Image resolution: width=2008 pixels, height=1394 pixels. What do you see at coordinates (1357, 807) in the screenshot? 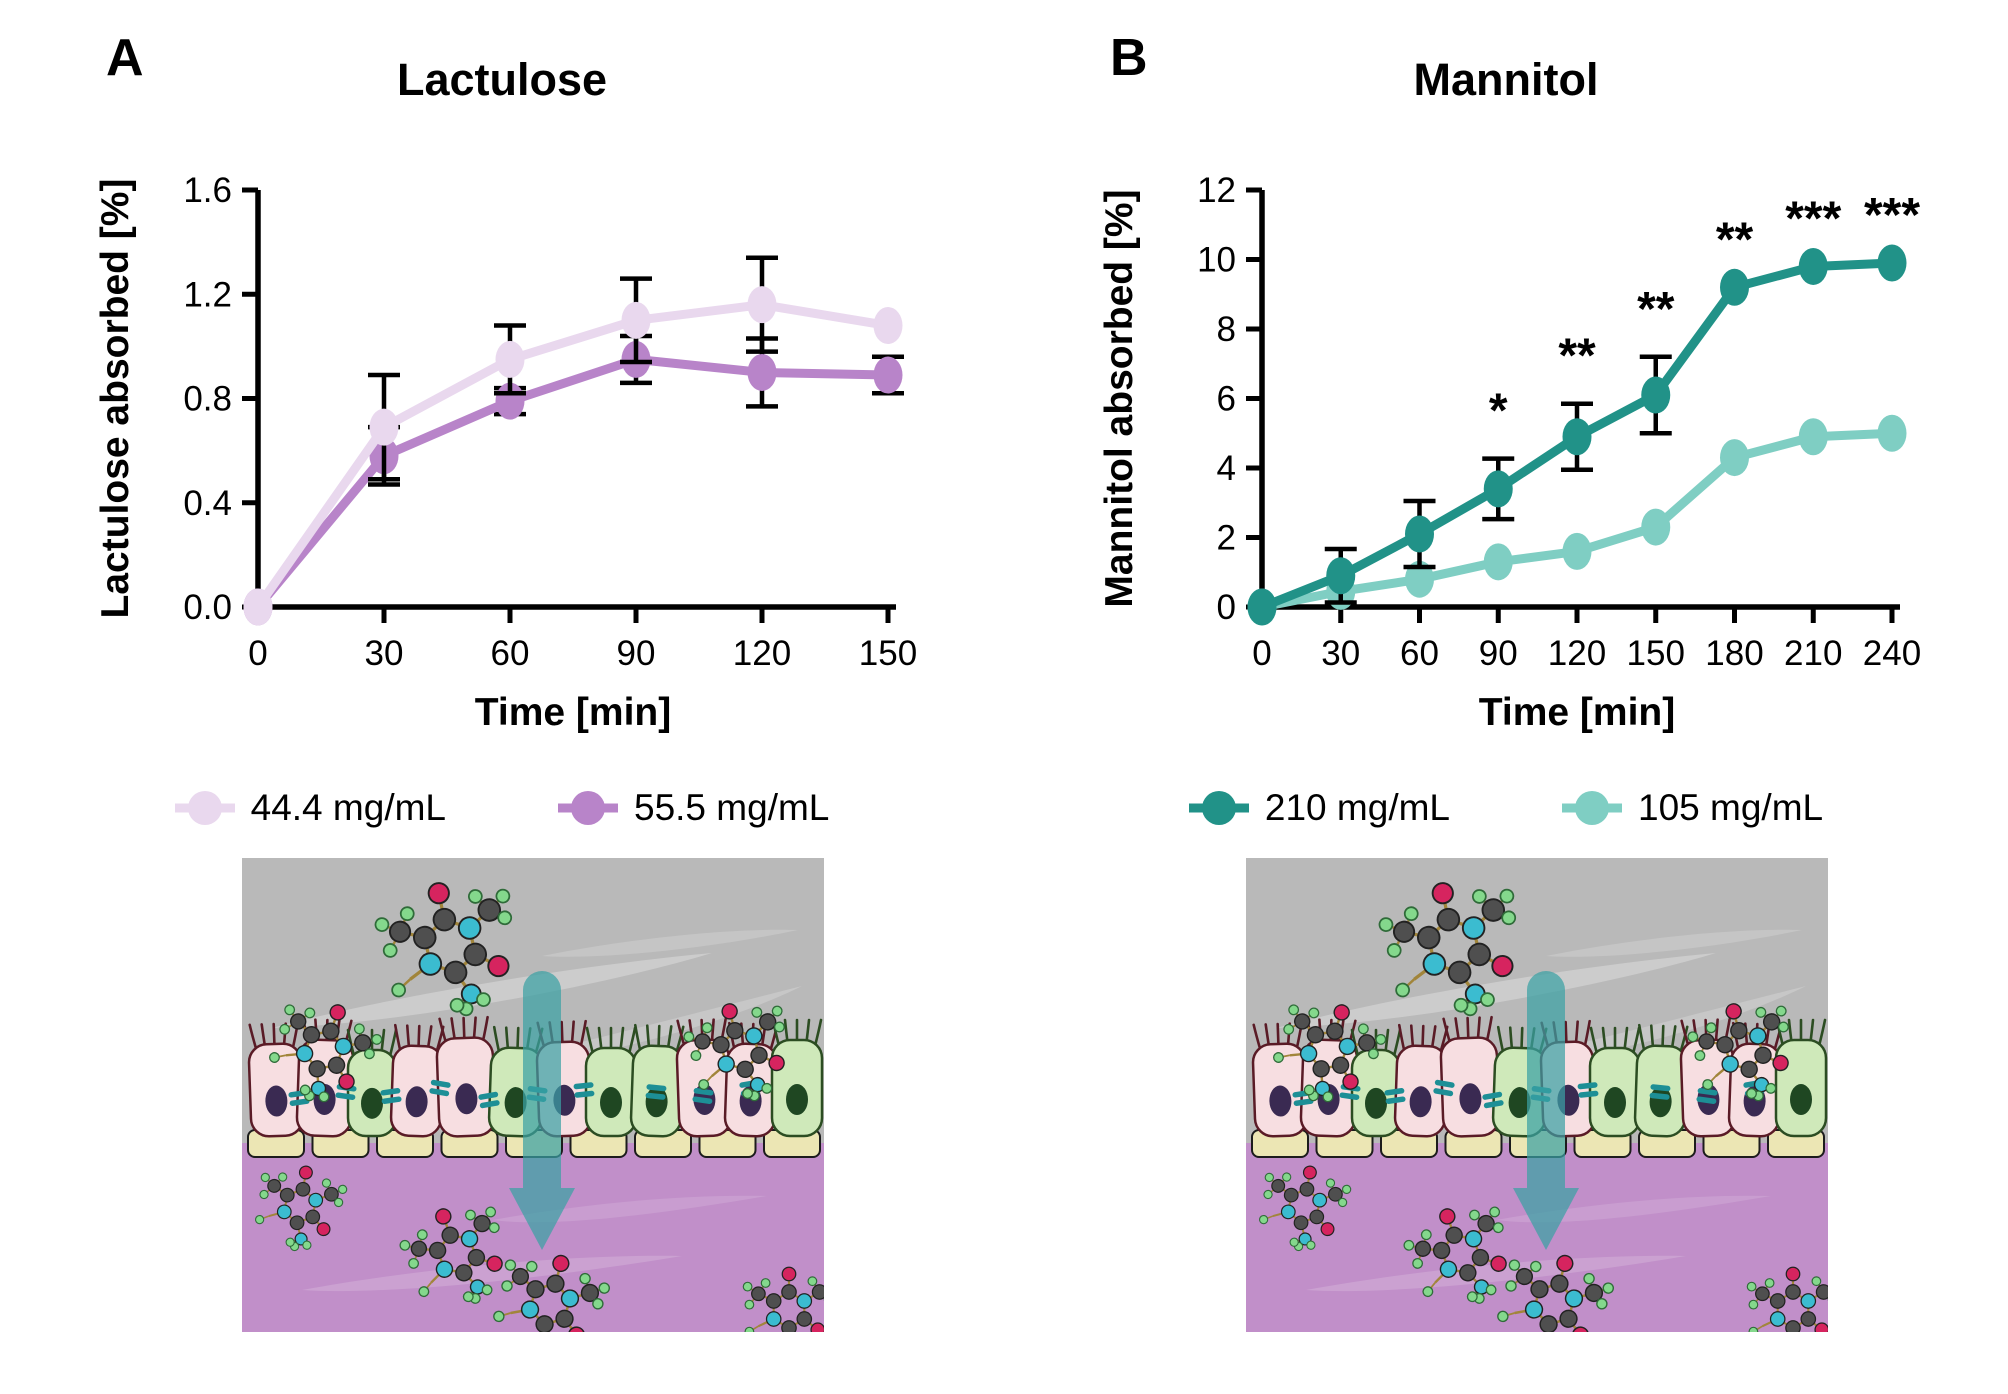
I see `legend-label: 210 mg/mL` at bounding box center [1357, 807].